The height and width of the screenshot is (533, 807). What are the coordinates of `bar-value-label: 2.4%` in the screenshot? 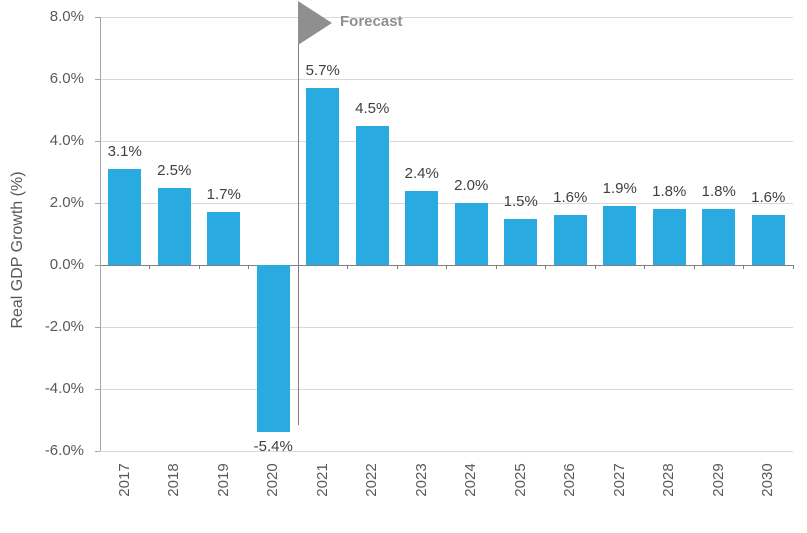 It's located at (421, 173).